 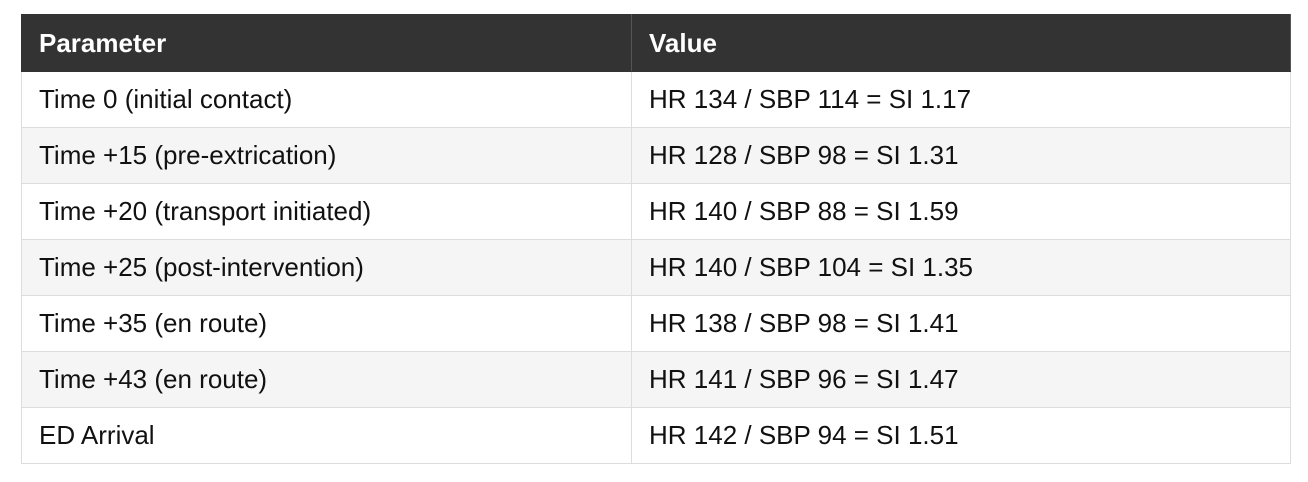 I want to click on table-cell: HR 134 / SBP 114 = SI 1.17, so click(x=961, y=99).